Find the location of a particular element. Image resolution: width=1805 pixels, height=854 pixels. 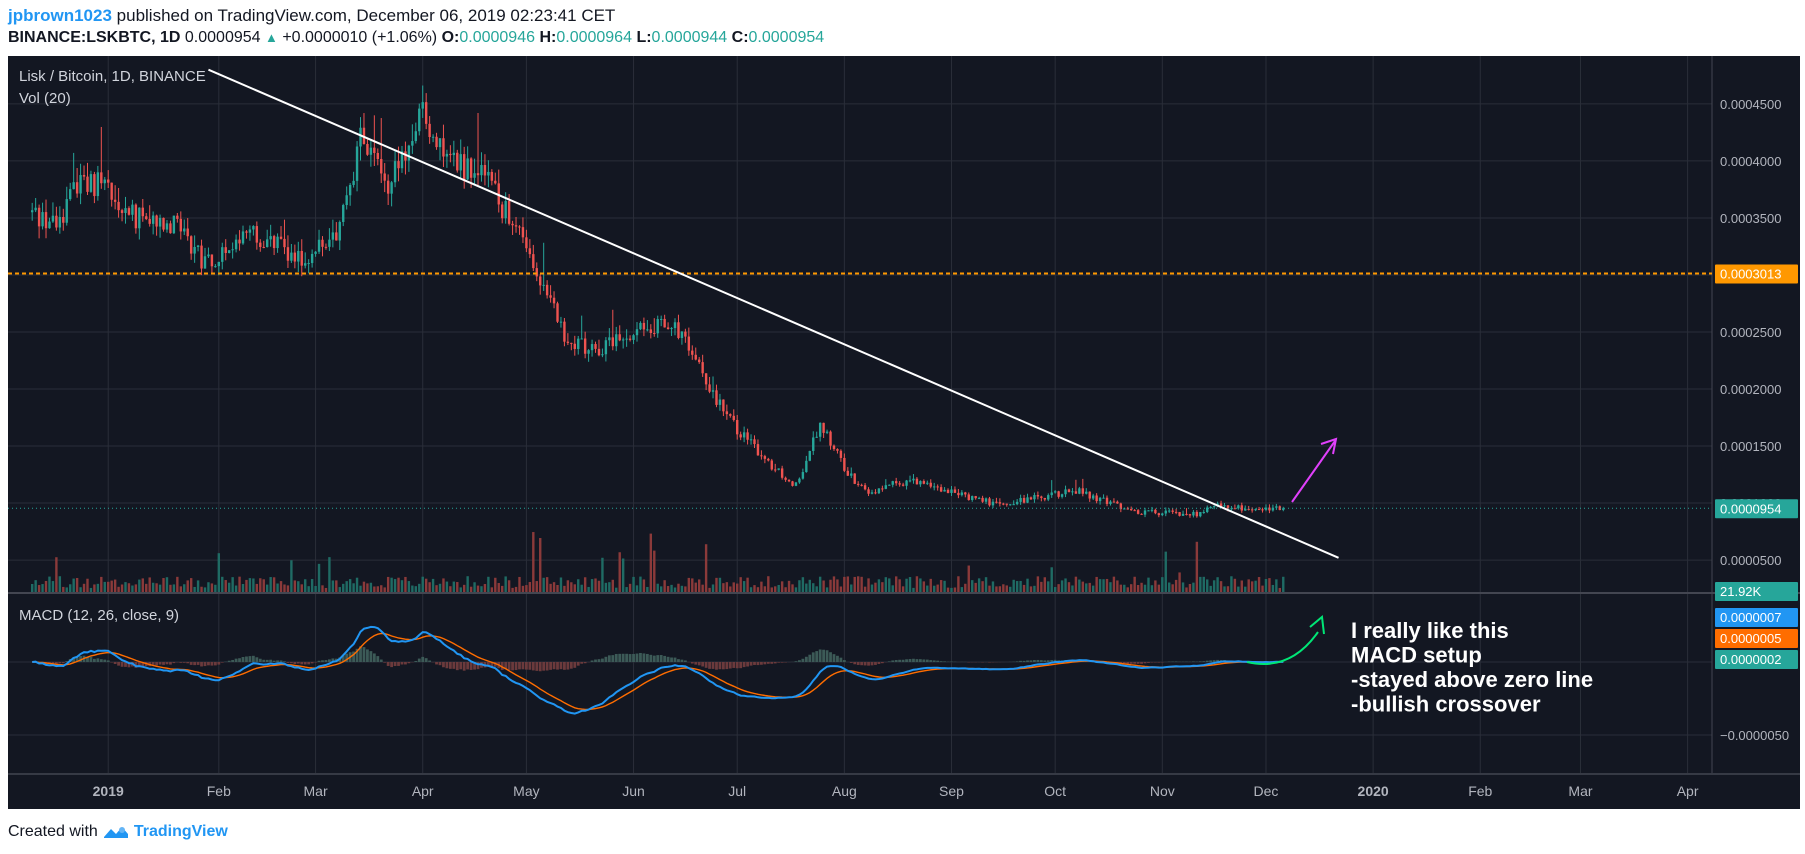

y-tick-label: 0.0002000 is located at coordinates (1750, 389).